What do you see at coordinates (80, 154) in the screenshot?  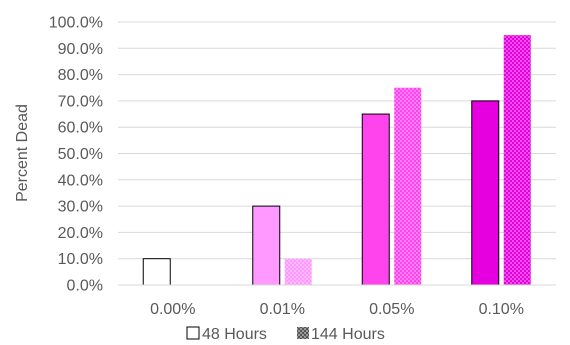 I see `y-tick-label: 50.0%` at bounding box center [80, 154].